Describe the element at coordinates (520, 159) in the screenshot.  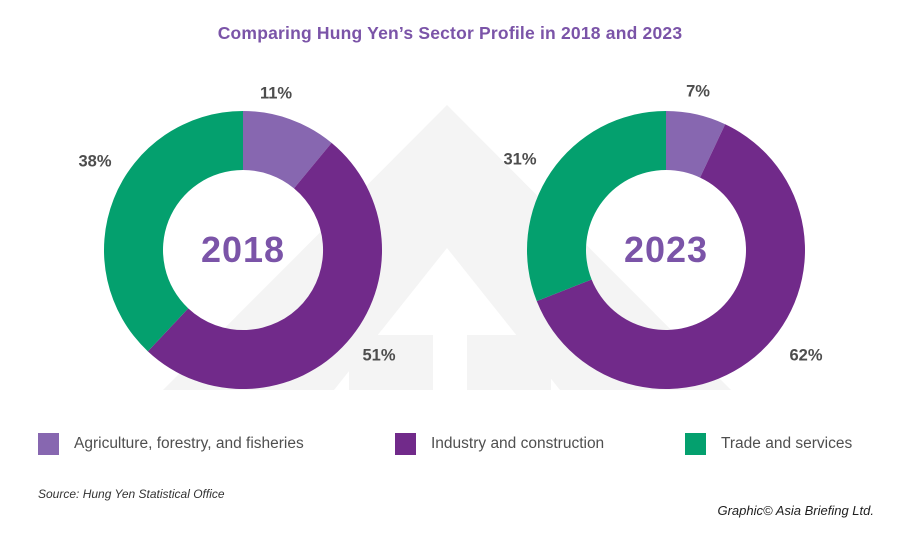
I see `pct-label-2023-trade: 31%` at that location.